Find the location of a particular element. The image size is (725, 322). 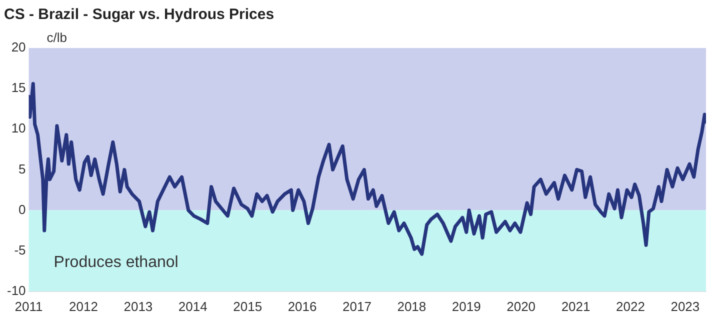

band-label: Produces ethanol is located at coordinates (116, 263).